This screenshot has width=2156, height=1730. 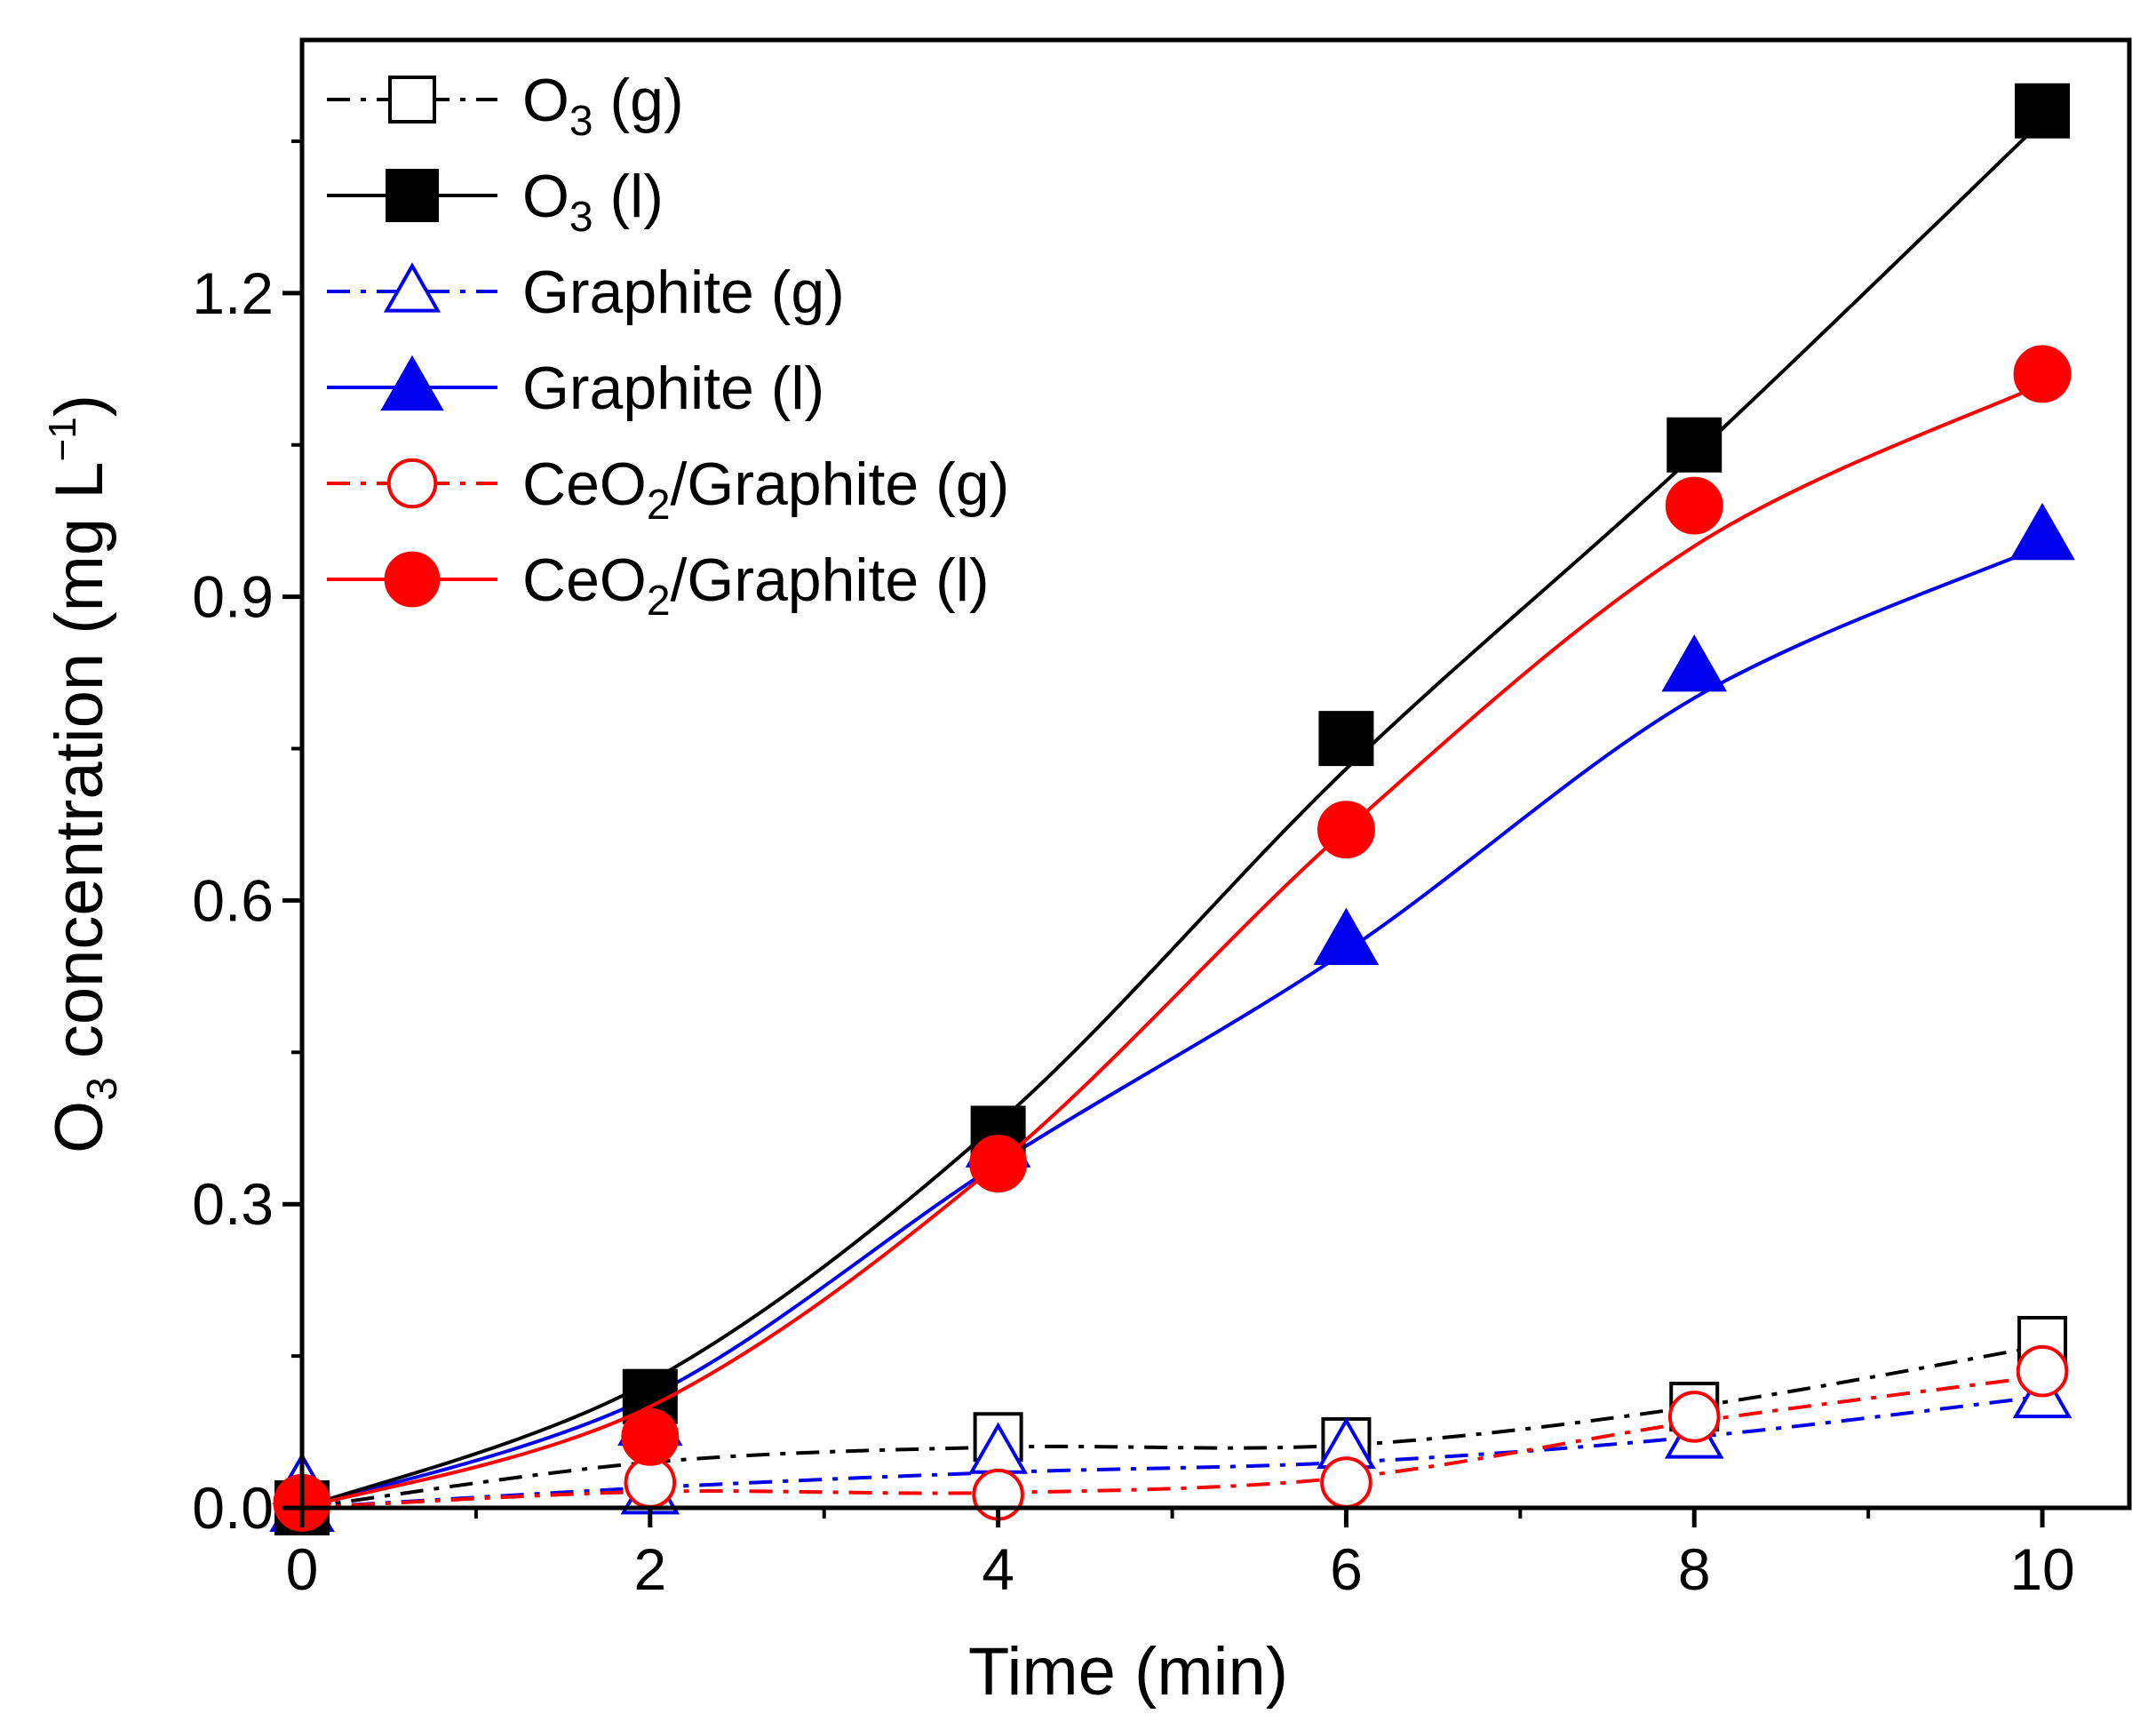 What do you see at coordinates (233, 1508) in the screenshot?
I see `y-tick-label: 0.0` at bounding box center [233, 1508].